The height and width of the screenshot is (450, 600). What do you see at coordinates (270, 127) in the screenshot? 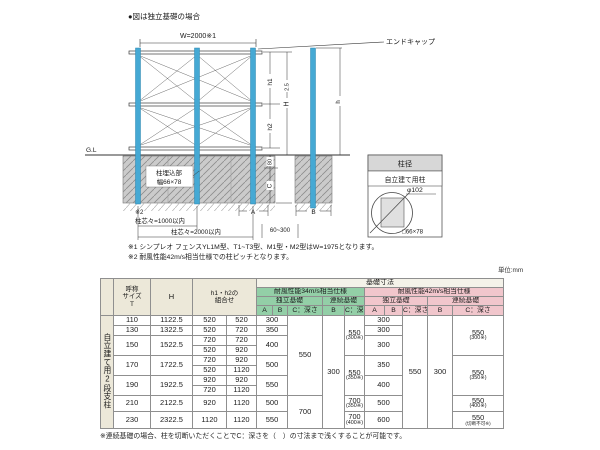
I see `dim-h2-label: h2` at bounding box center [270, 127].